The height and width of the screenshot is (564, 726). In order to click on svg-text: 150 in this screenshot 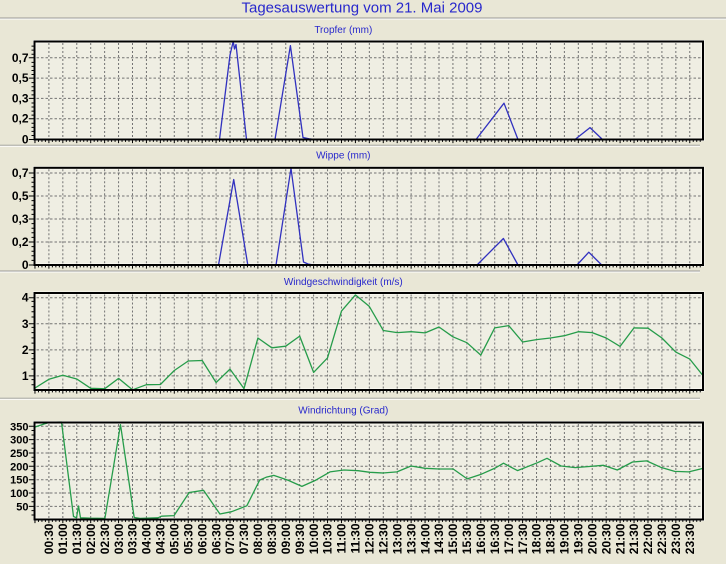, I will do `click(19, 481)`.